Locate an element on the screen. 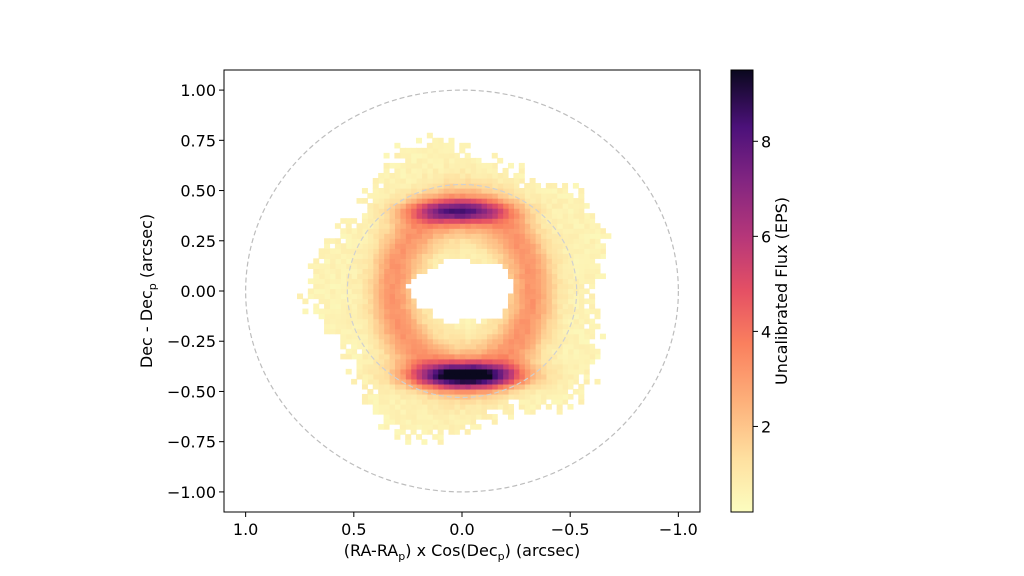  heatmap-pixel-2095 is located at coordinates (332, 286).